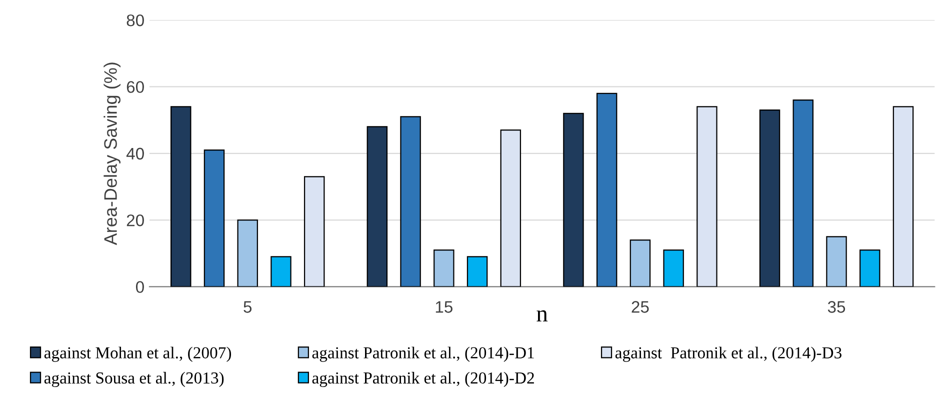 The width and height of the screenshot is (946, 401). I want to click on legend-label: against Sousa et al., (2013), so click(134, 380).